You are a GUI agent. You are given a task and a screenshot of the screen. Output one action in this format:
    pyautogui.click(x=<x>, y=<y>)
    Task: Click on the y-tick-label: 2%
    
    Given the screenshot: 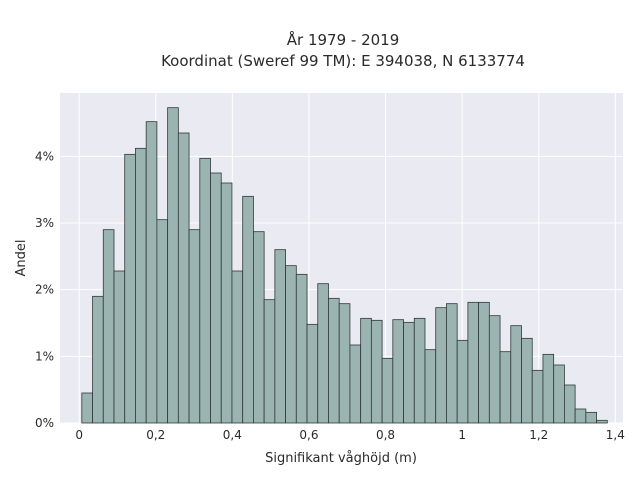 What is the action you would take?
    pyautogui.click(x=44, y=290)
    